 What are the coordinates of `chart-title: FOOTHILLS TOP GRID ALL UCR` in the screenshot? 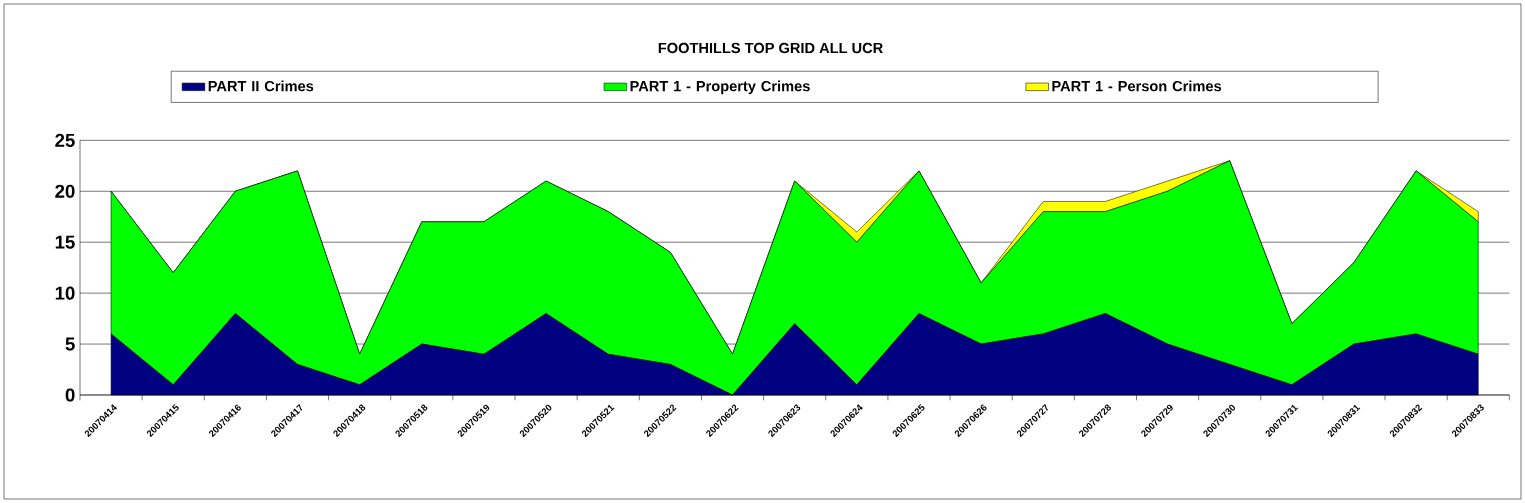 It's located at (770, 48).